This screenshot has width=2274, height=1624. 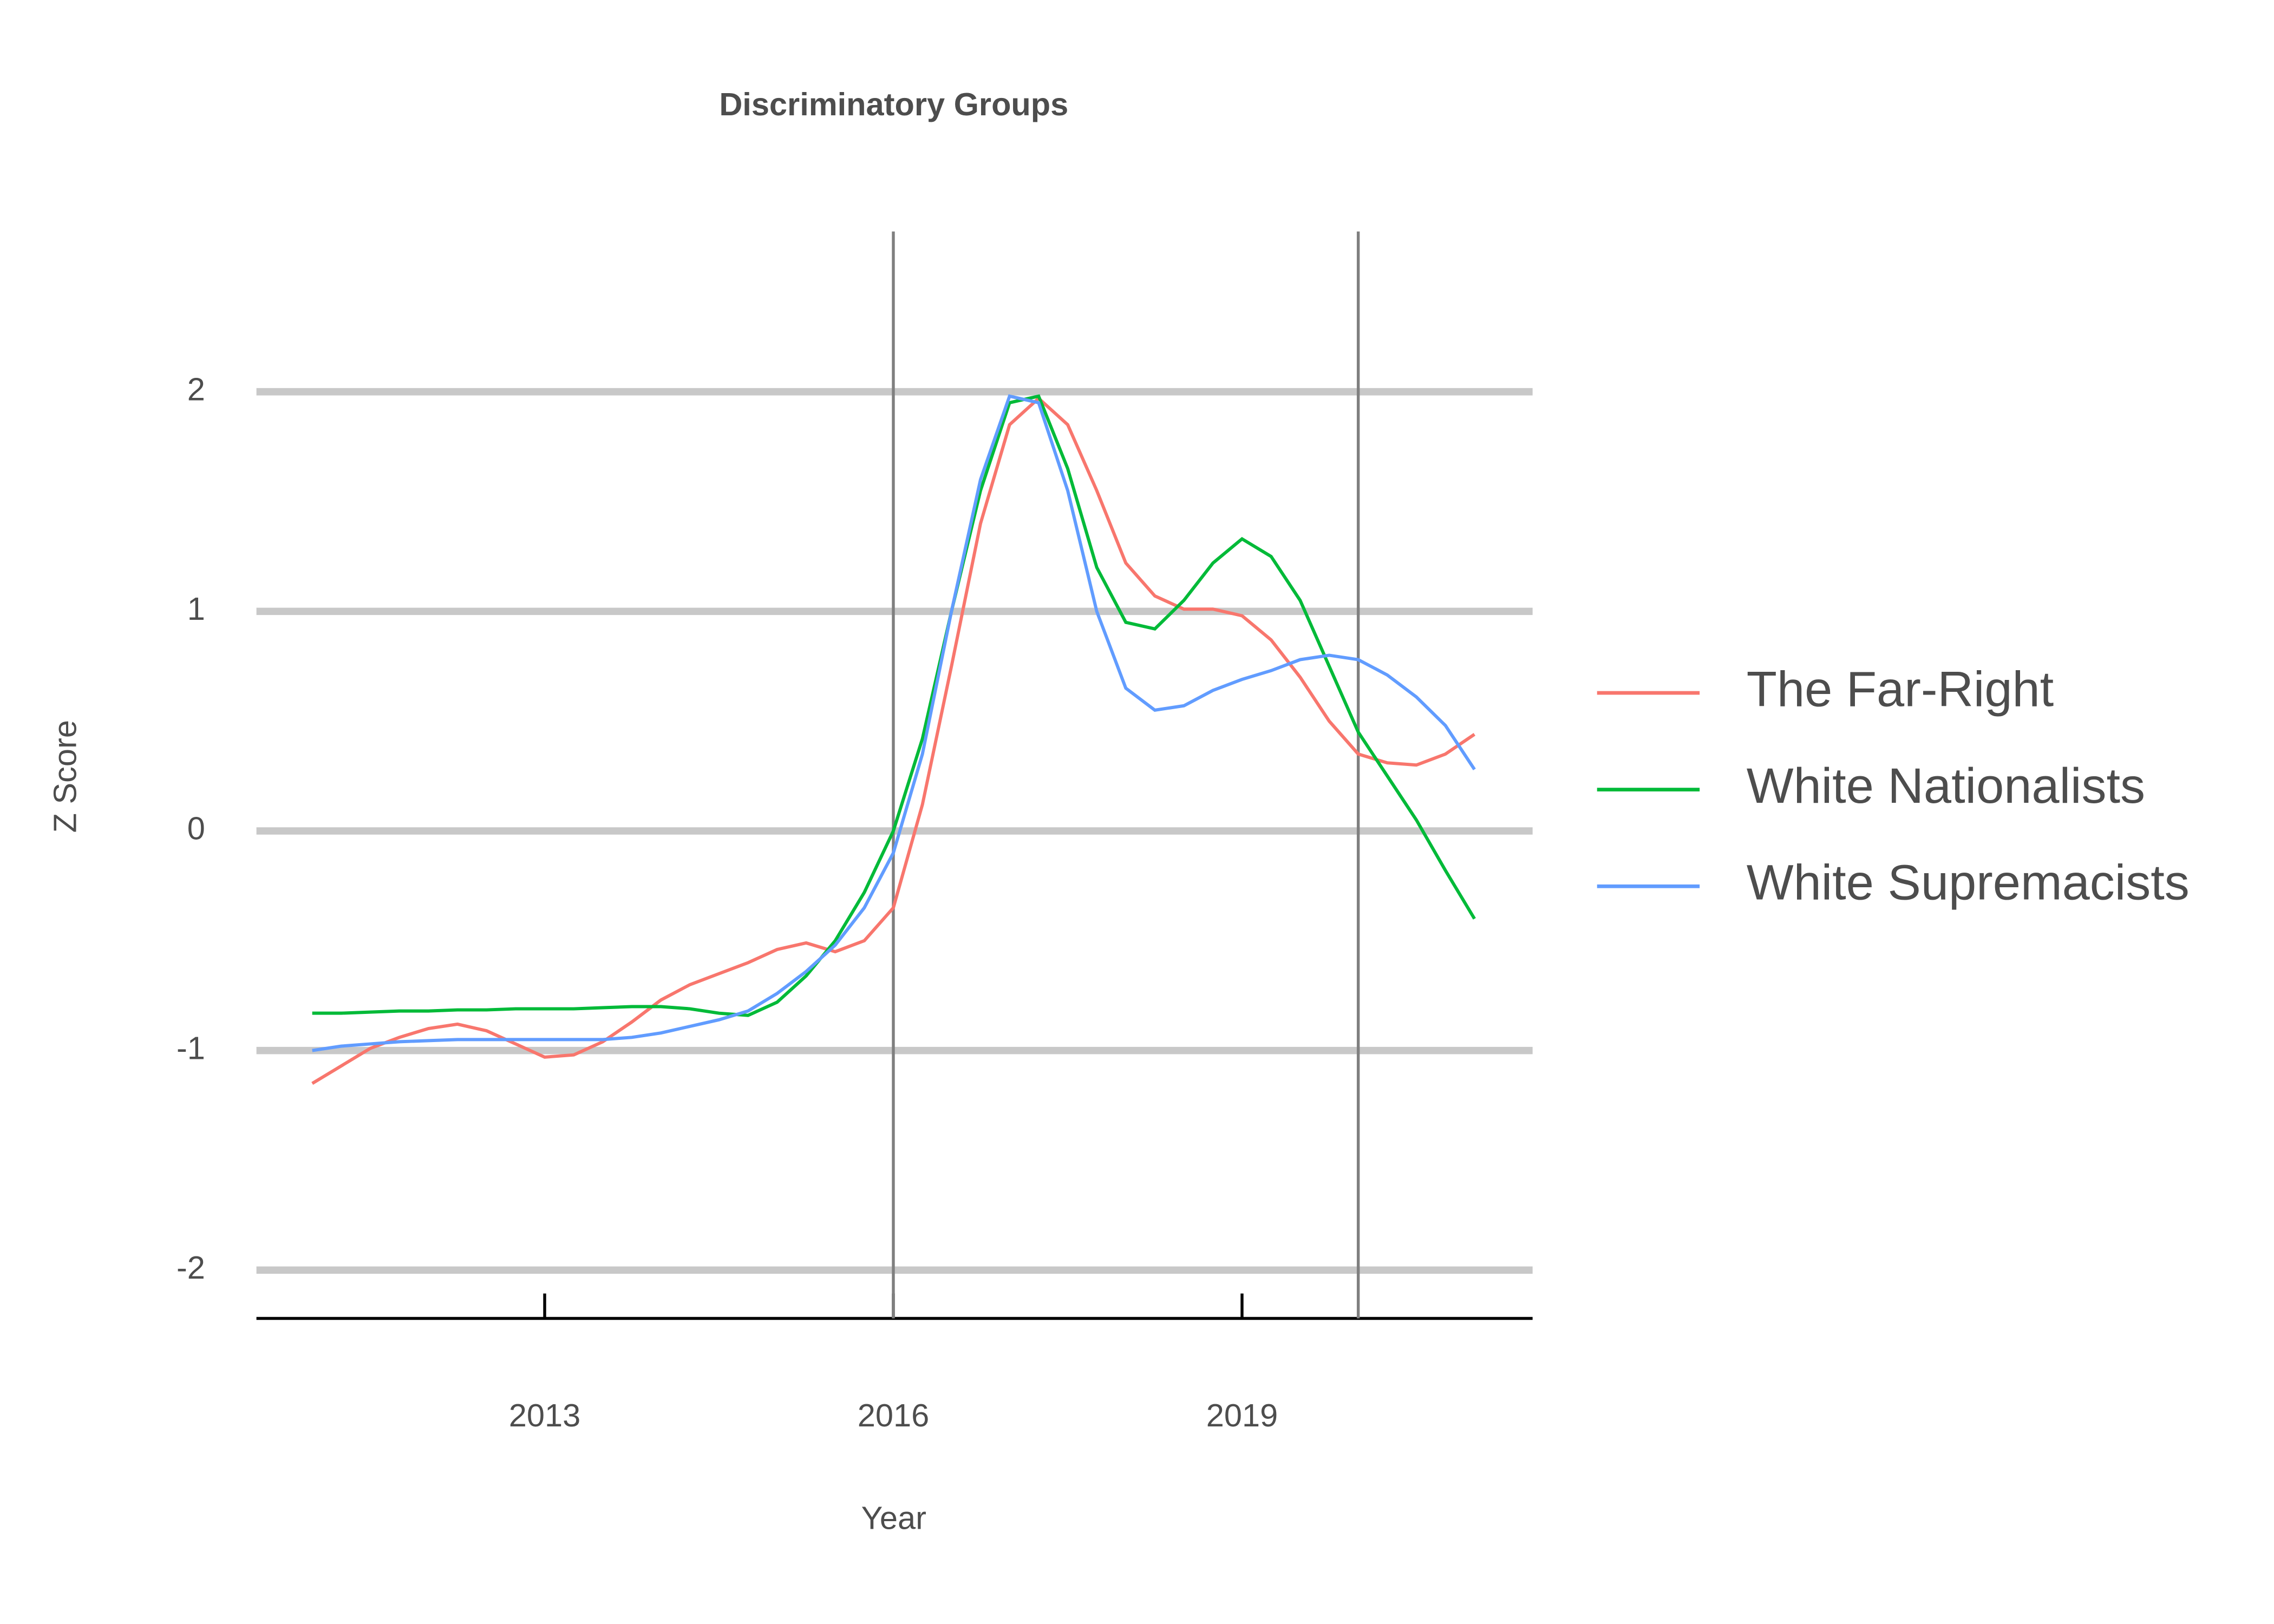 I want to click on chart-title: Discriminatory Groups, so click(x=894, y=104).